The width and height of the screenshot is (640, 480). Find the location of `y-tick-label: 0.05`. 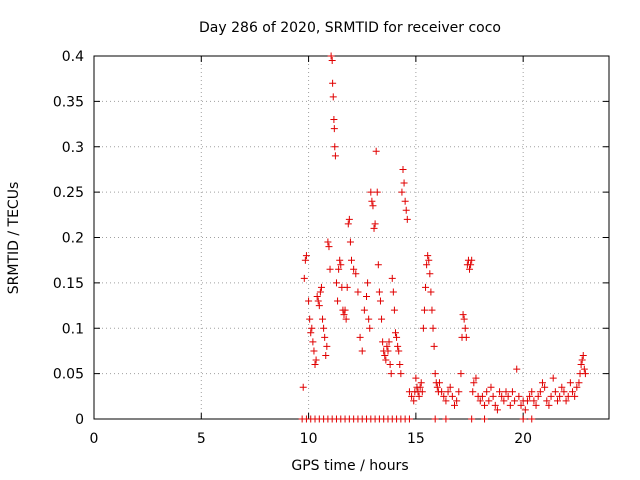

y-tick-label: 0.05 is located at coordinates (68, 375).